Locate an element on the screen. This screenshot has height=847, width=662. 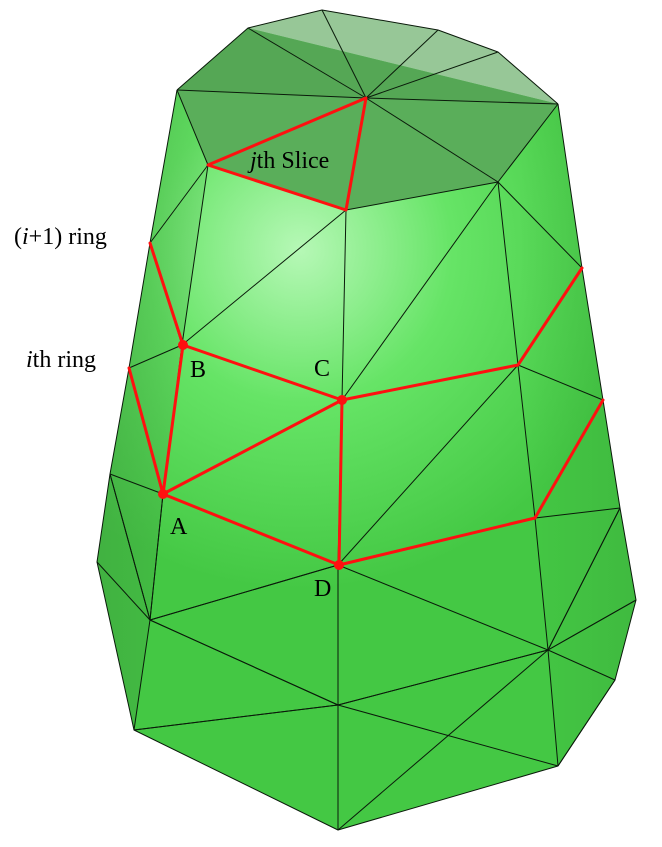
ring-i-var: i is located at coordinates (29, 360).